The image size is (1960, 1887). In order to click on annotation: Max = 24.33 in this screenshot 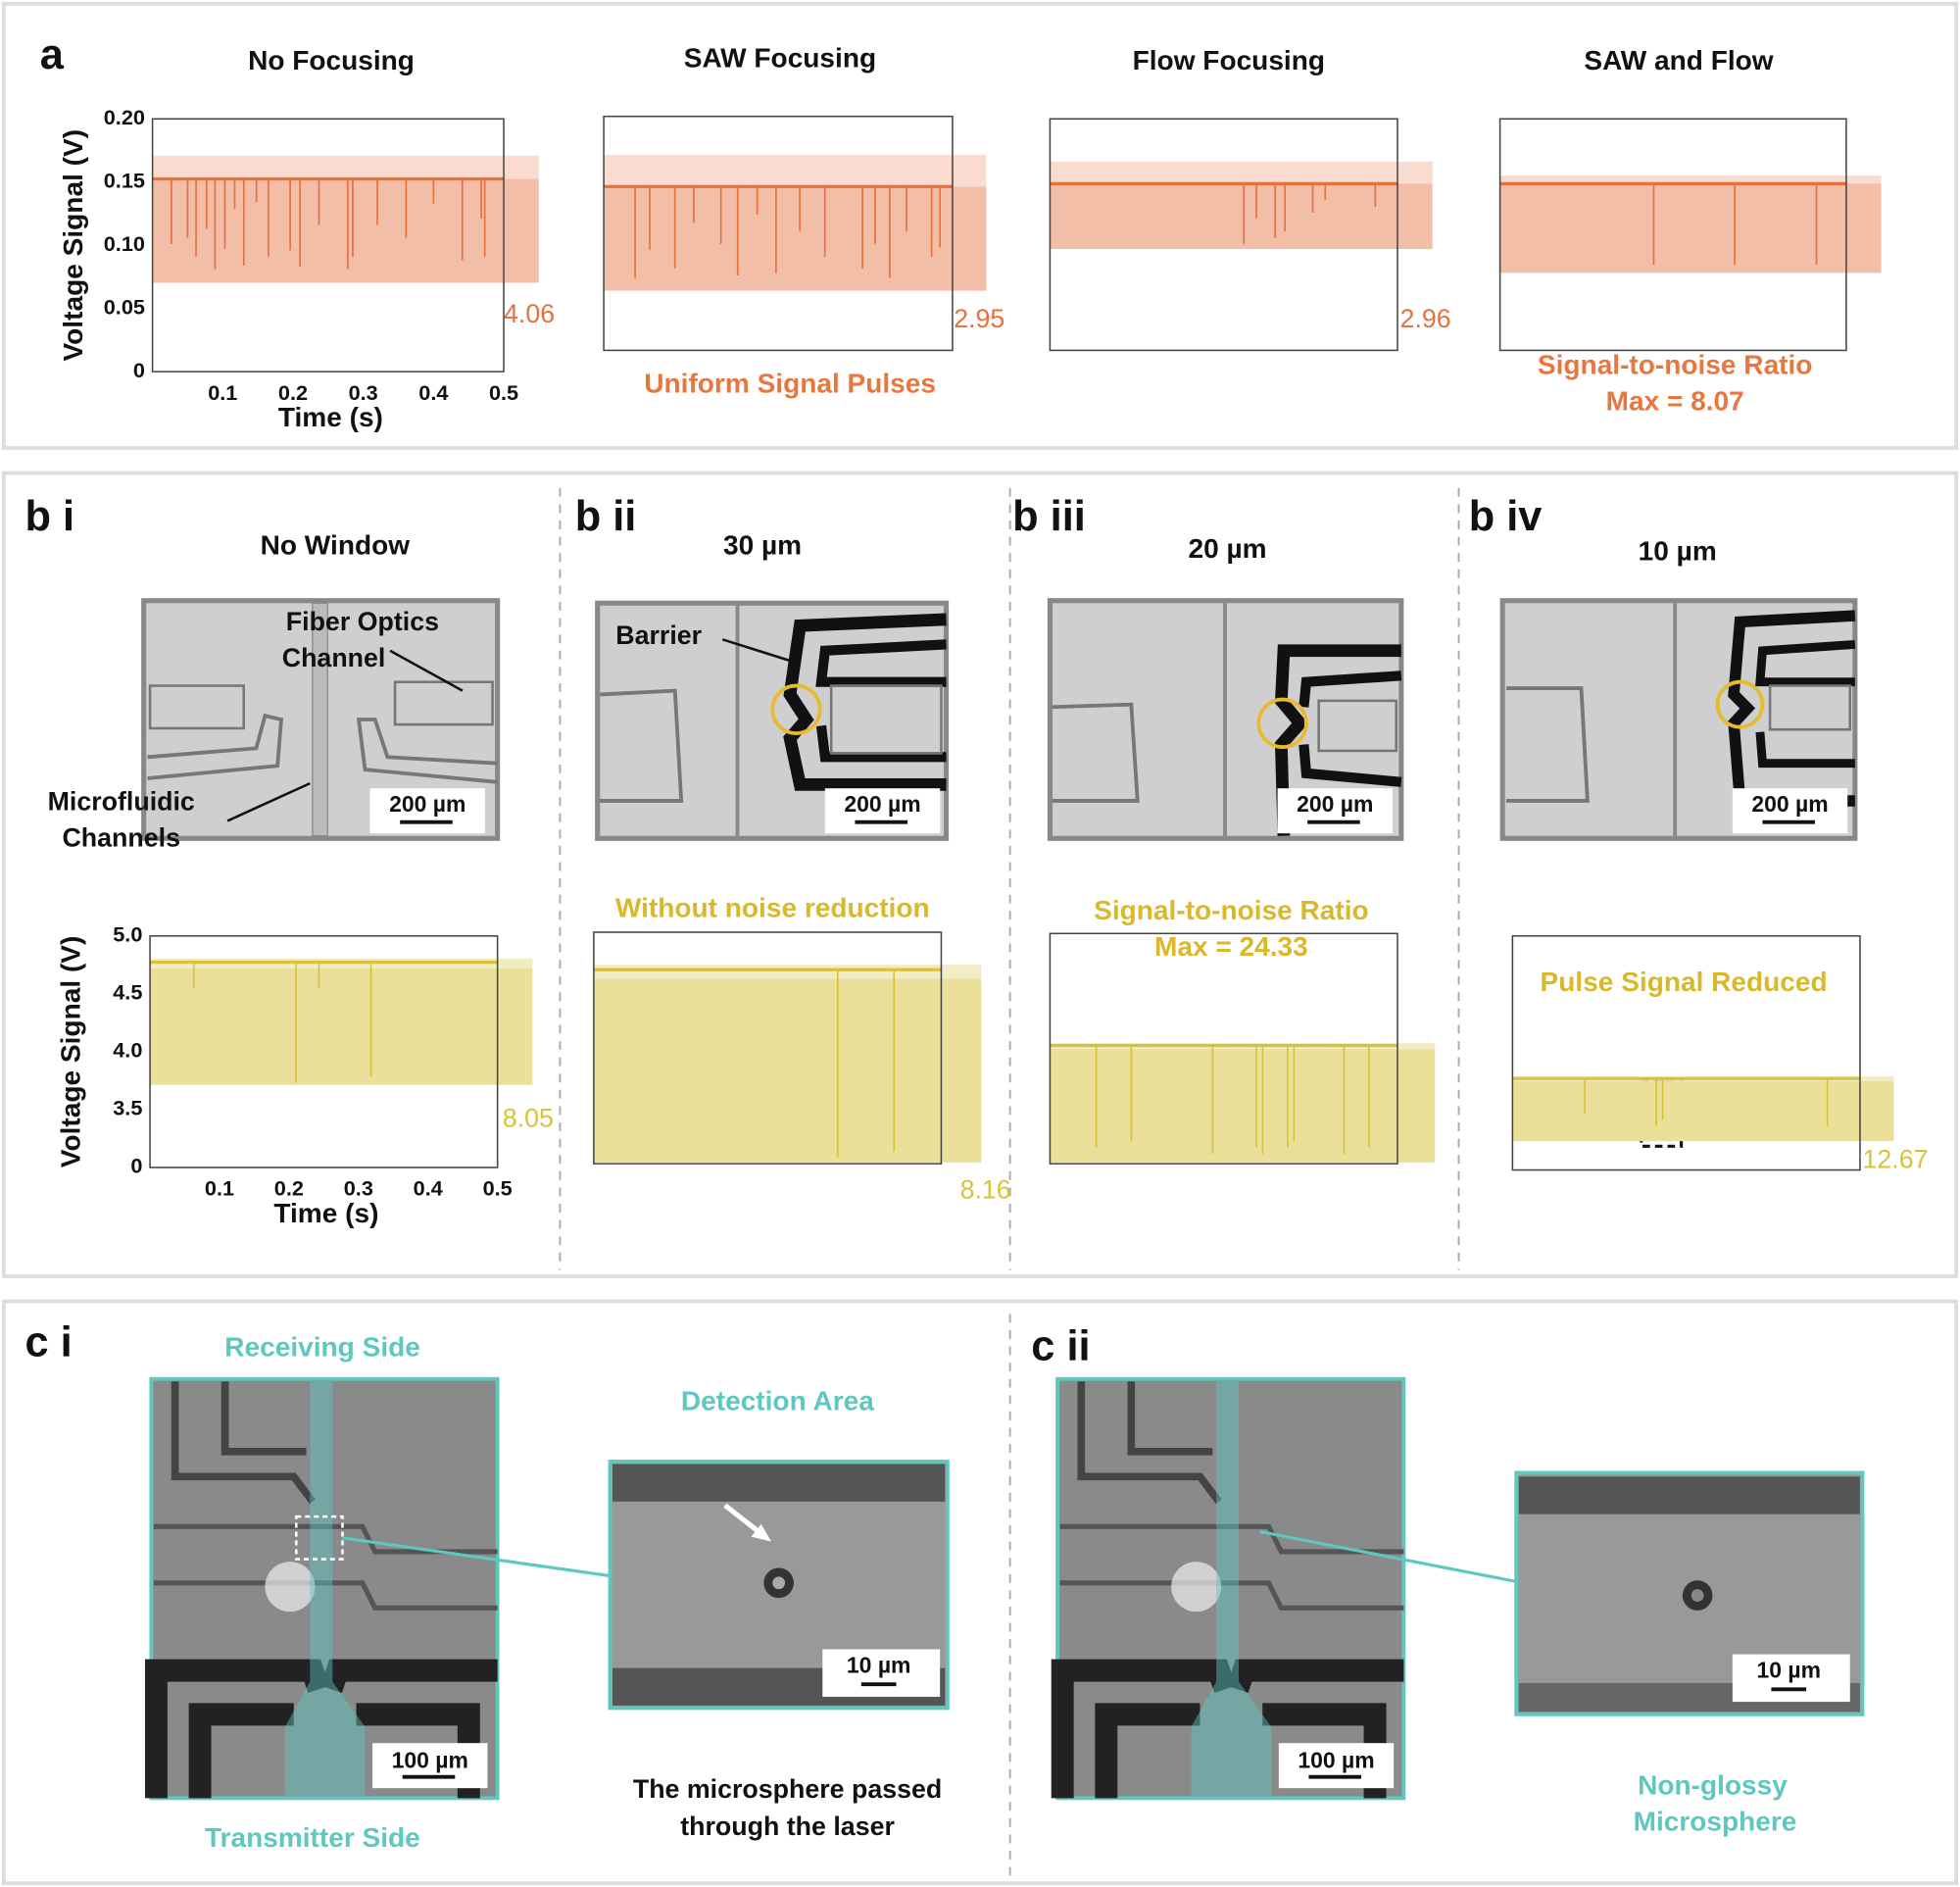, I will do `click(1231, 947)`.